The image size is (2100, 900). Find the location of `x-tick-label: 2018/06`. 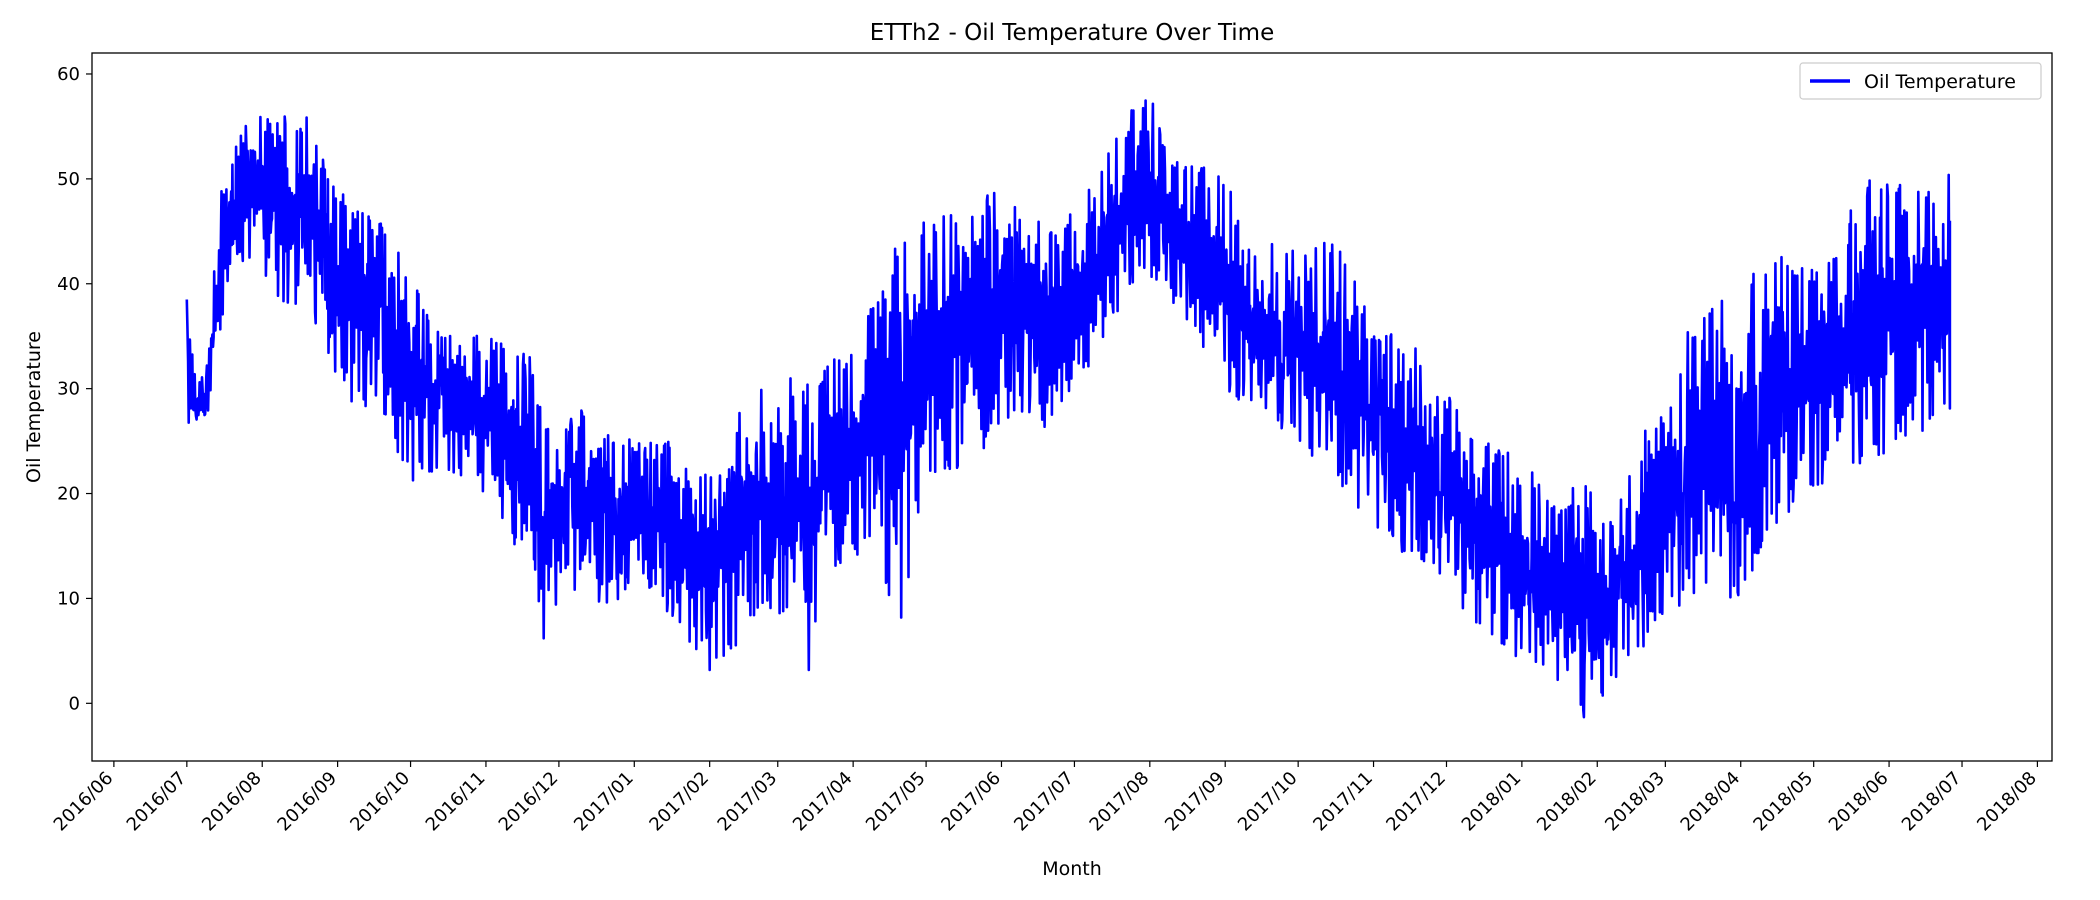

x-tick-label: 2018/06 is located at coordinates (1859, 802).